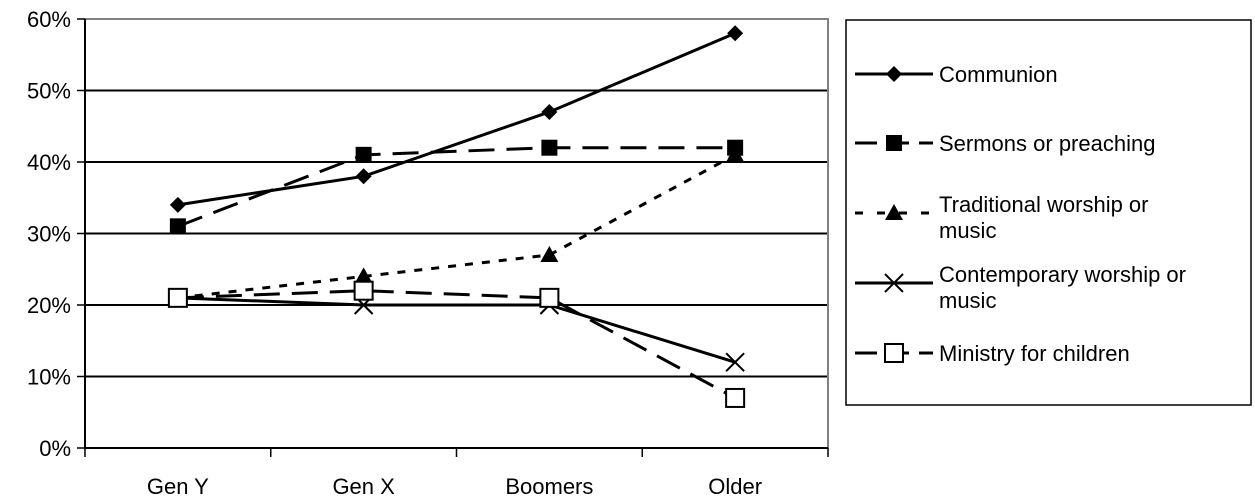 The width and height of the screenshot is (1255, 500). What do you see at coordinates (1034, 353) in the screenshot?
I see `legend-label: Ministry for children` at bounding box center [1034, 353].